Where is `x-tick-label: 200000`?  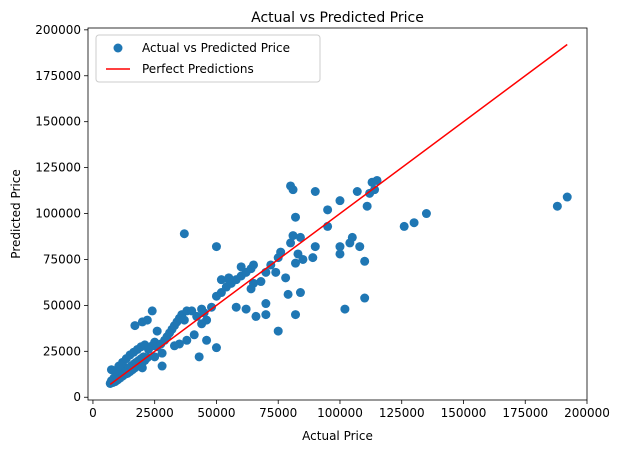
x-tick-label: 200000 is located at coordinates (587, 413).